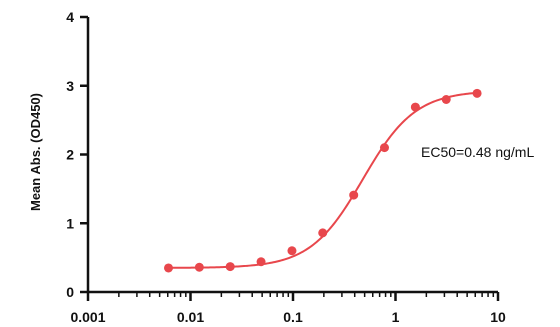  What do you see at coordinates (70, 86) in the screenshot?
I see `y-tick-label: 3` at bounding box center [70, 86].